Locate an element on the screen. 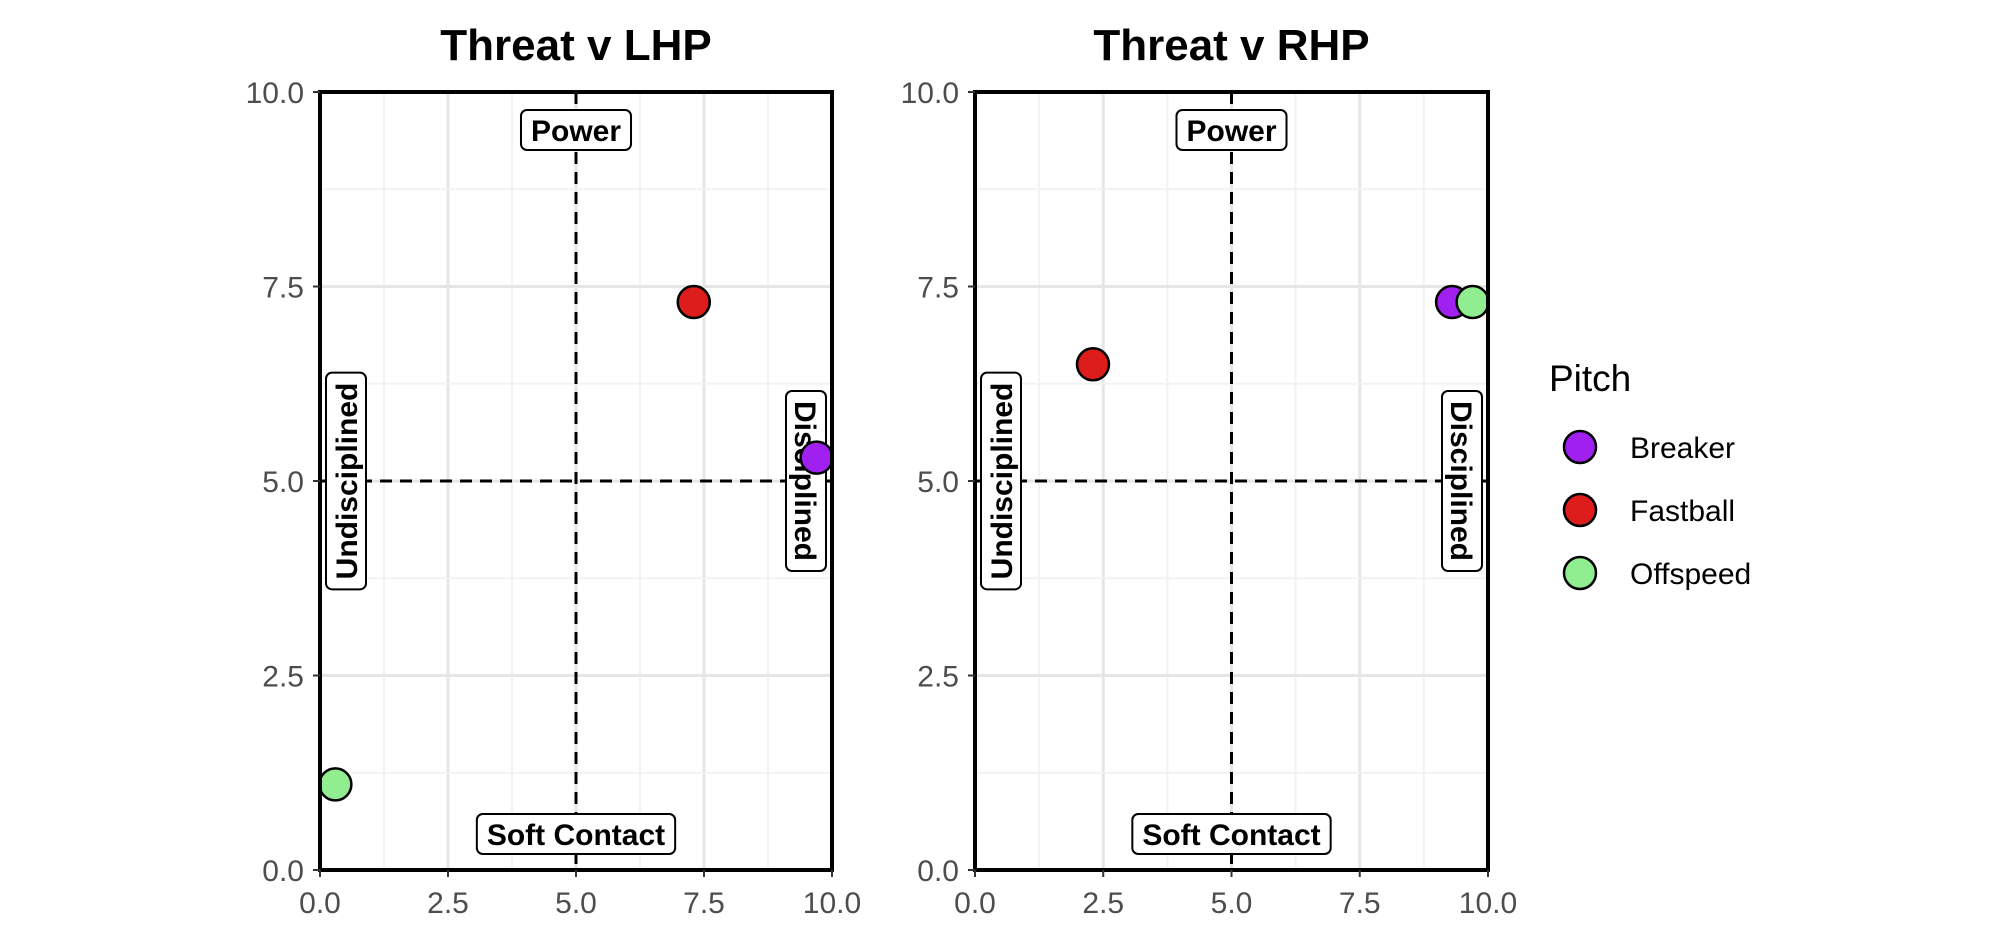 This screenshot has width=2010, height=945. legend-key-fastball is located at coordinates (1580, 510).